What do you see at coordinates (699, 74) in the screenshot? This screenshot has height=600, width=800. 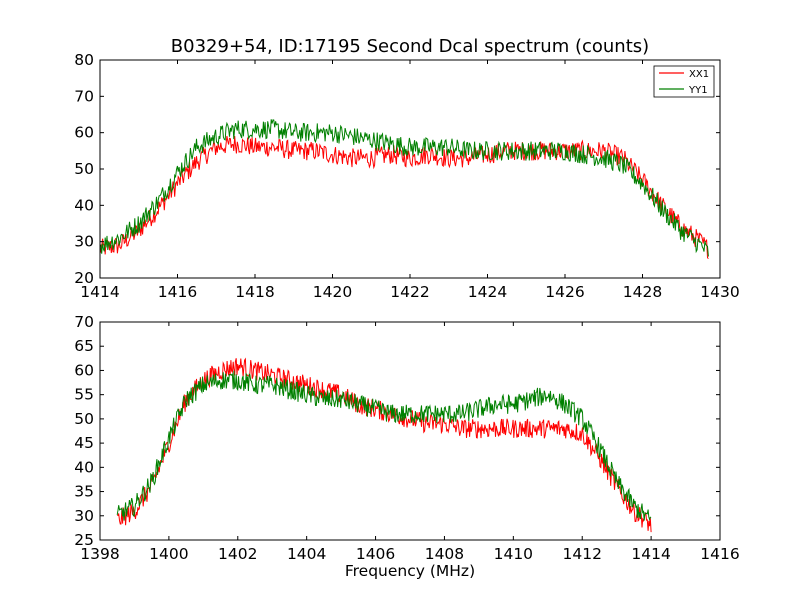 I see `legend-label-xx1: XX1` at bounding box center [699, 74].